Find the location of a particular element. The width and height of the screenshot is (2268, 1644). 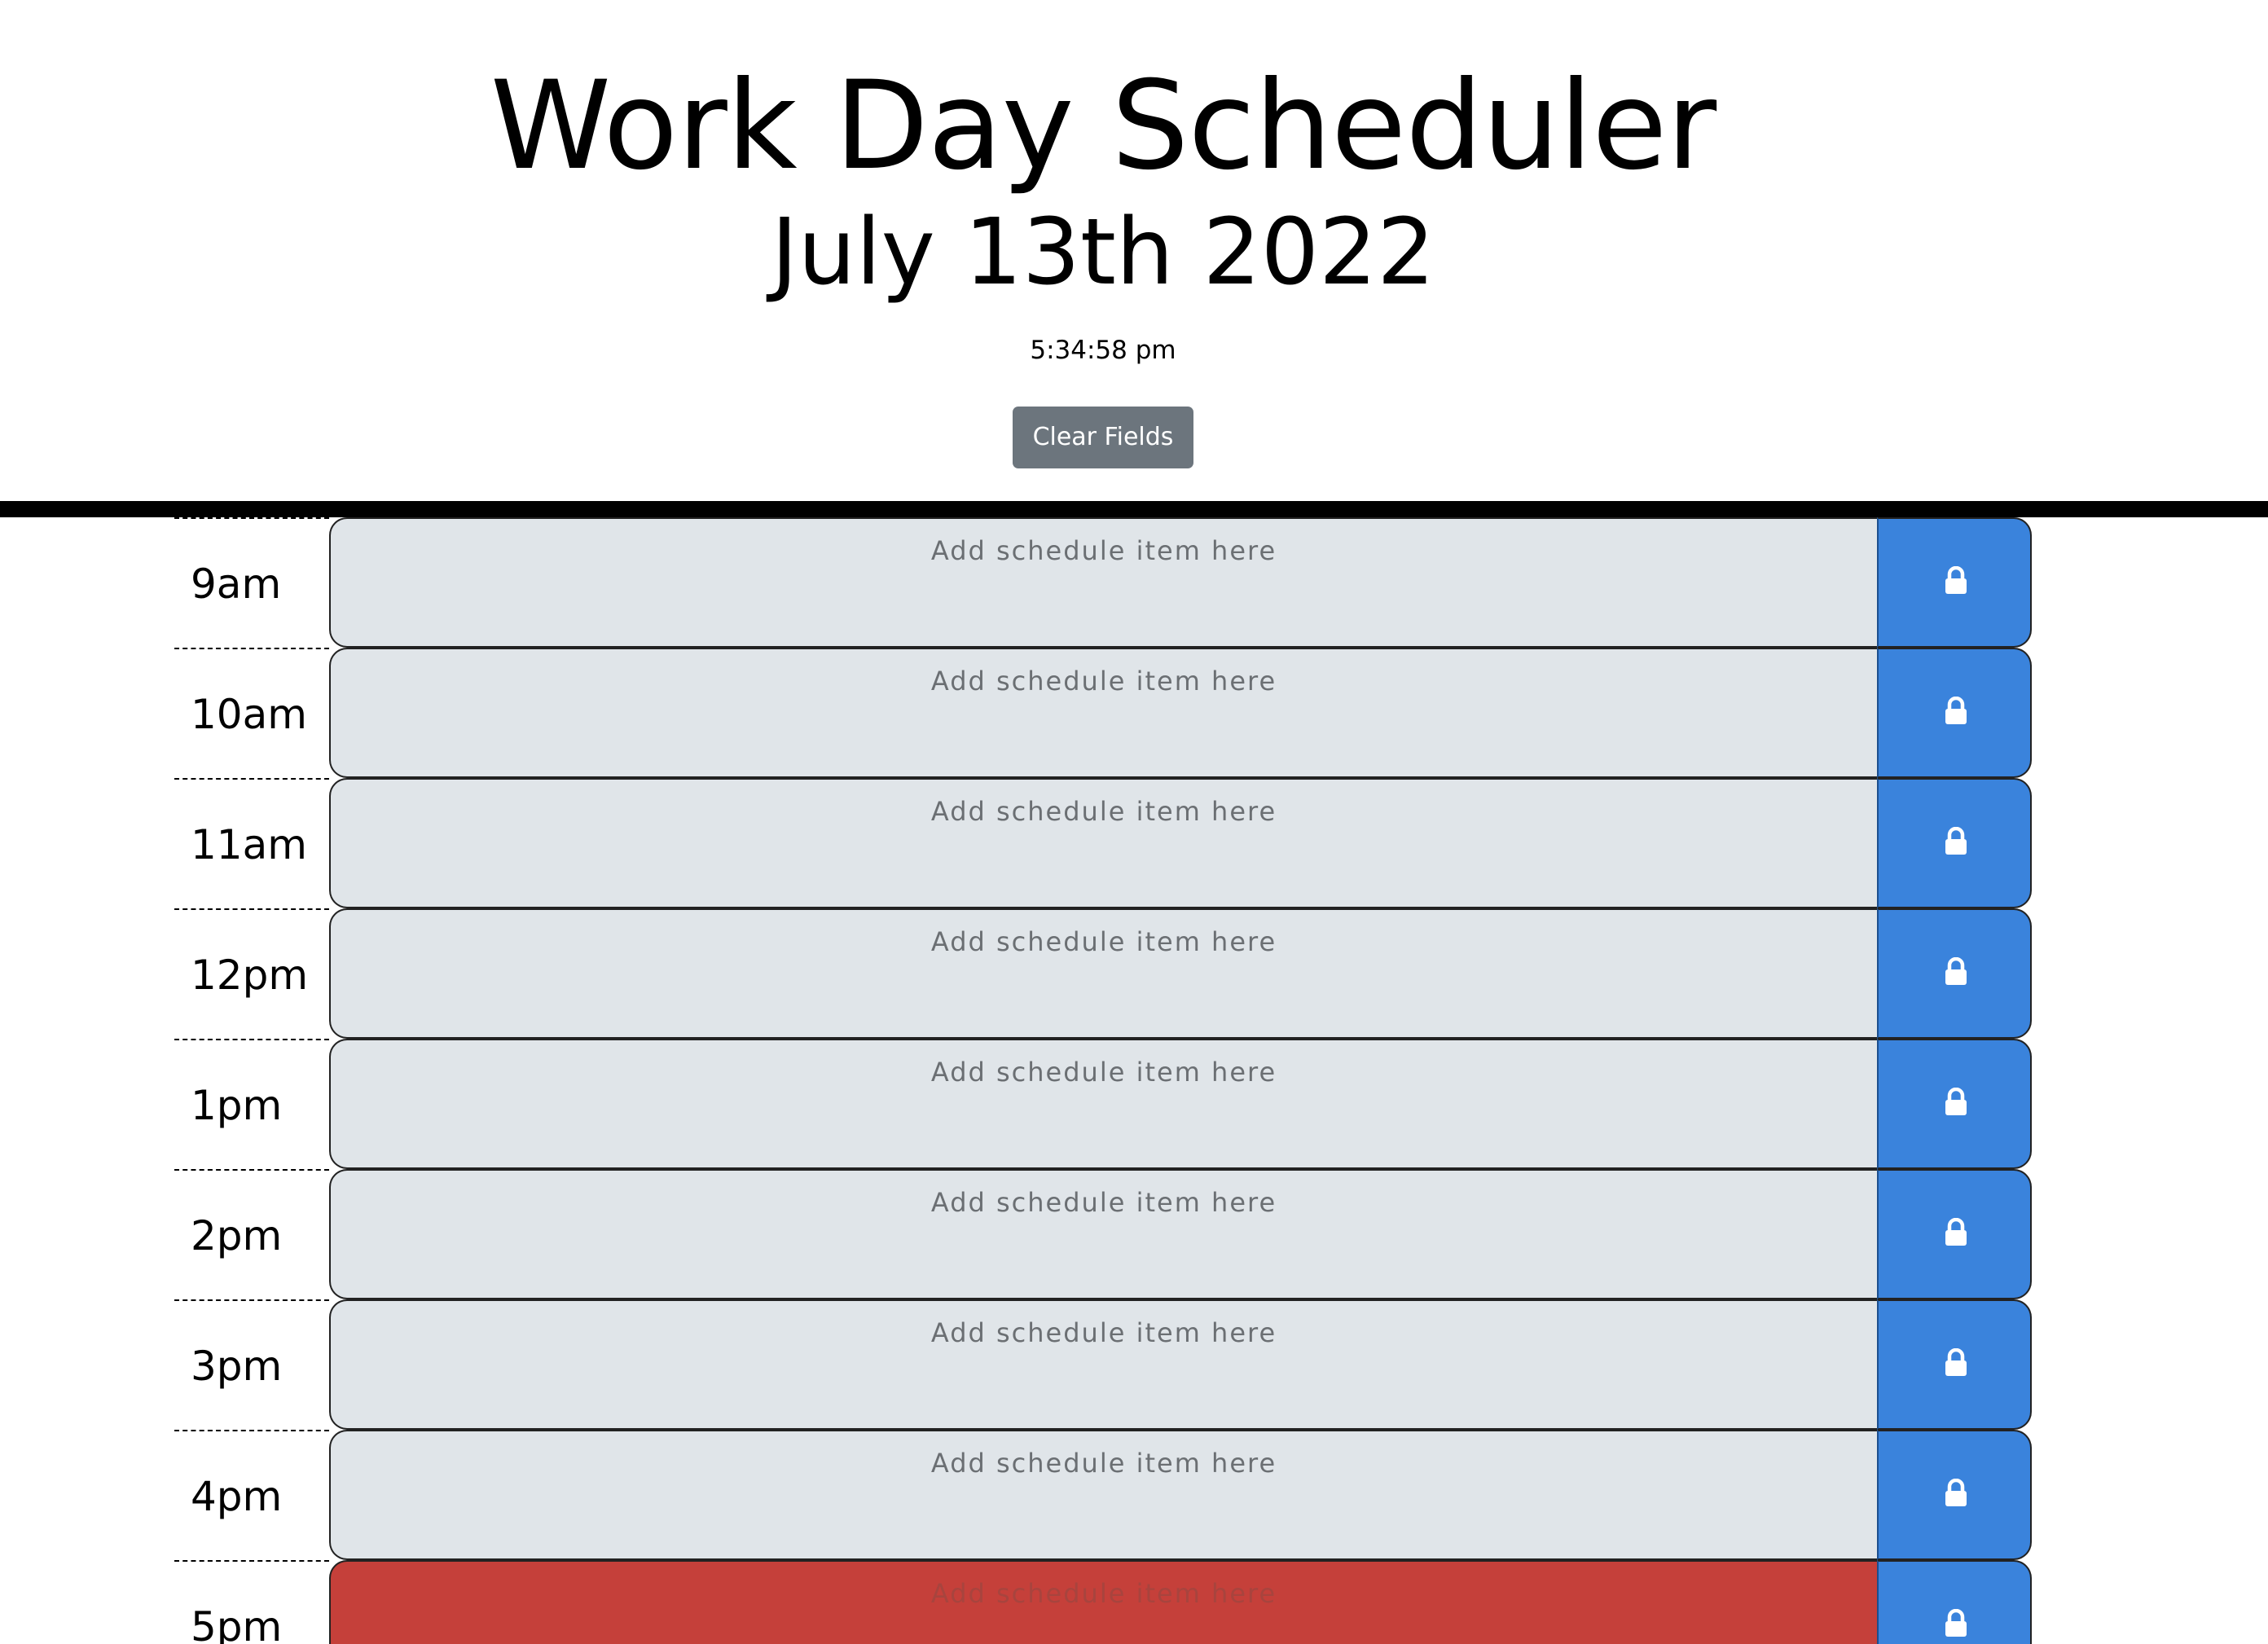

time-block-row: 3pm is located at coordinates (1134, 1365).